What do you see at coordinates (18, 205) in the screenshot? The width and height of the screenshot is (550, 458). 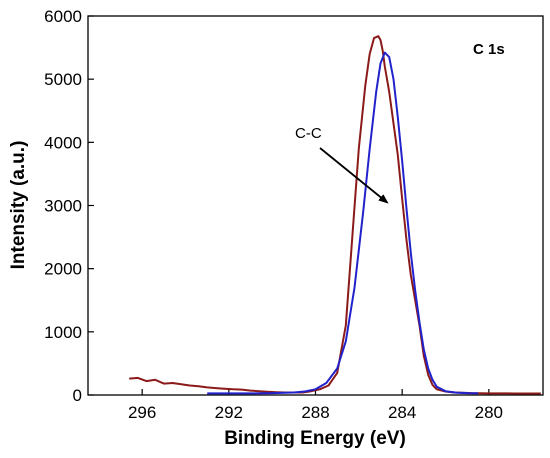 I see `y-axis-title: Intensity (a.u.)` at bounding box center [18, 205].